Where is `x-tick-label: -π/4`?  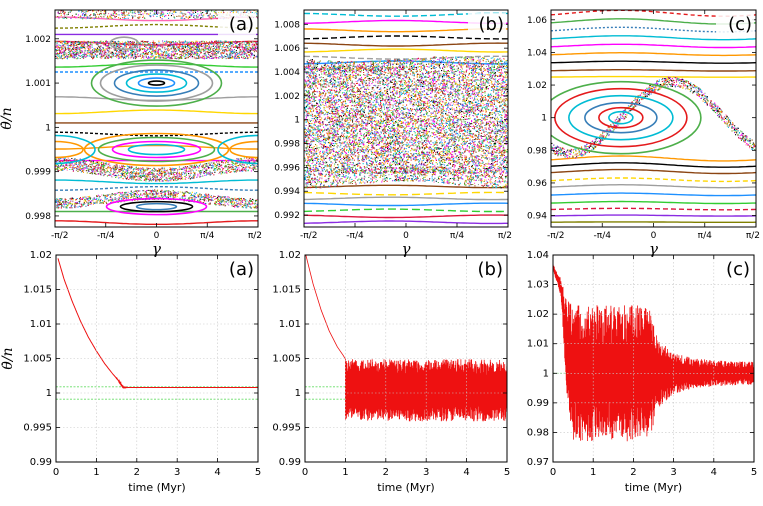 x-tick-label: -π/4 is located at coordinates (603, 236).